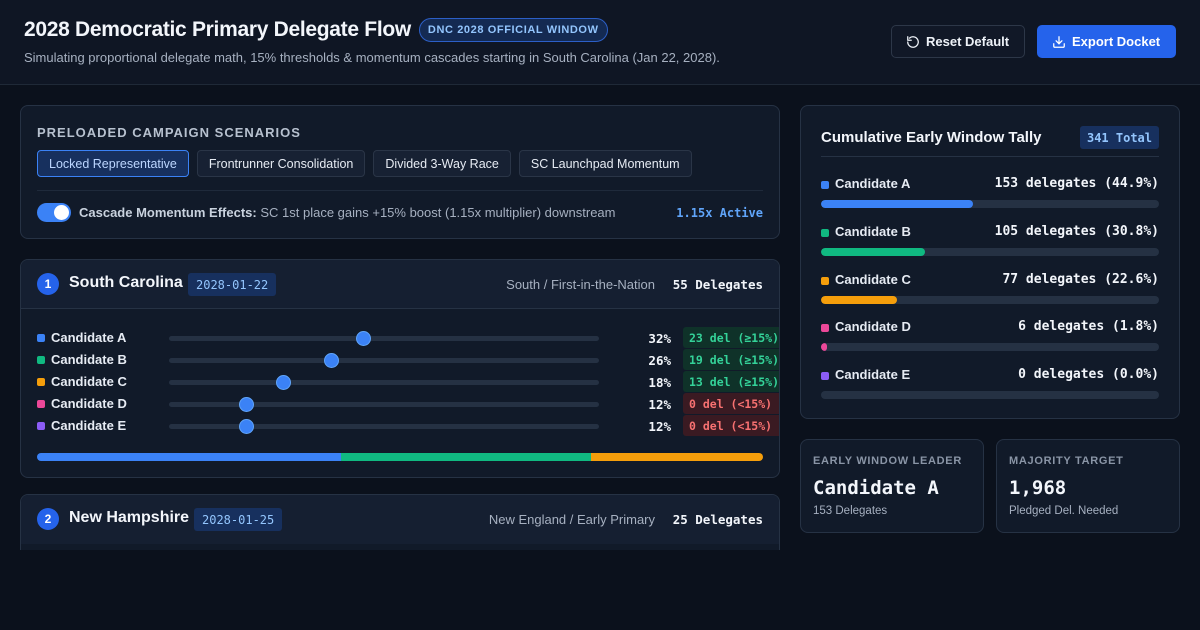 The height and width of the screenshot is (630, 1200). I want to click on tally-delegate-count: 105 delegates (30.8%), so click(1076, 231).